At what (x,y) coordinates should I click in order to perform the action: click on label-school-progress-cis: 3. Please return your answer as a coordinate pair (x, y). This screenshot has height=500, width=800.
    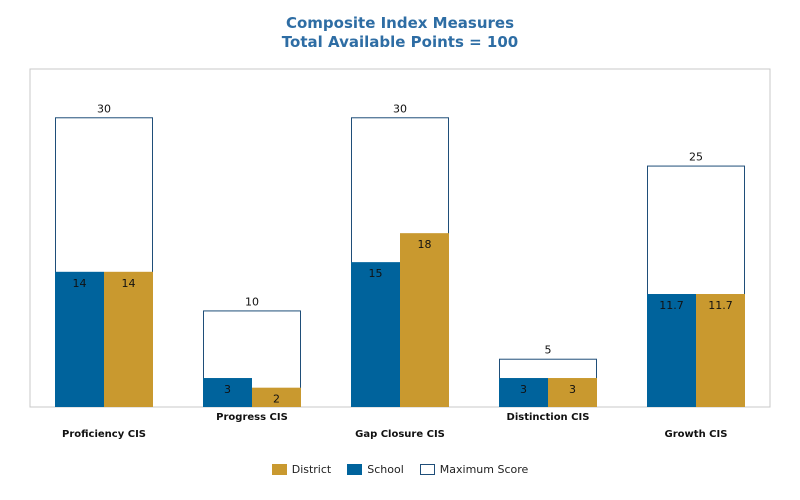
    Looking at the image, I should click on (227, 389).